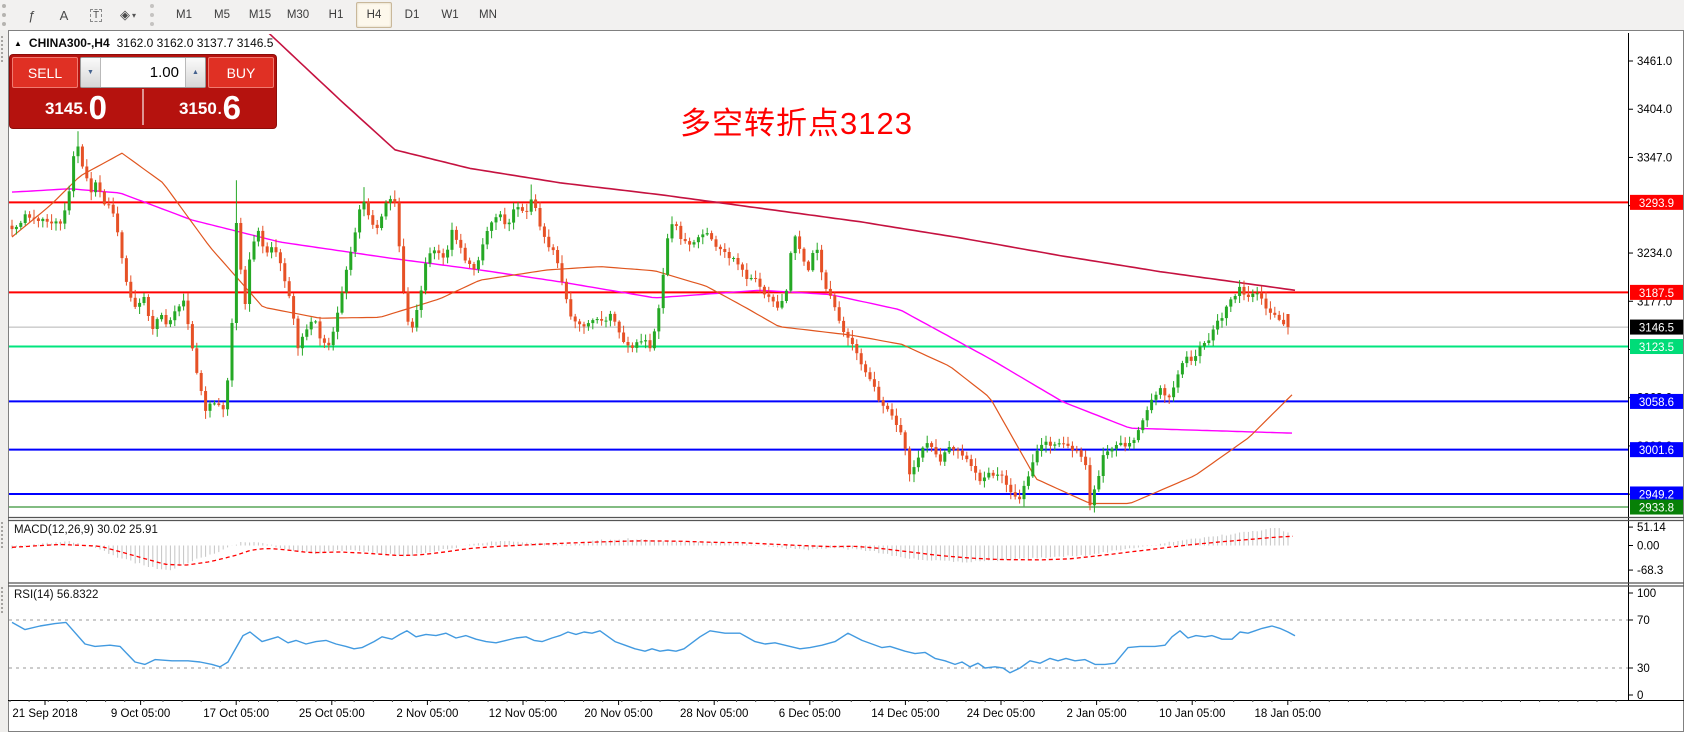 The width and height of the screenshot is (1684, 732). Describe the element at coordinates (618, 714) in the screenshot. I see `date-tick: 20 Nov 05:00` at that location.